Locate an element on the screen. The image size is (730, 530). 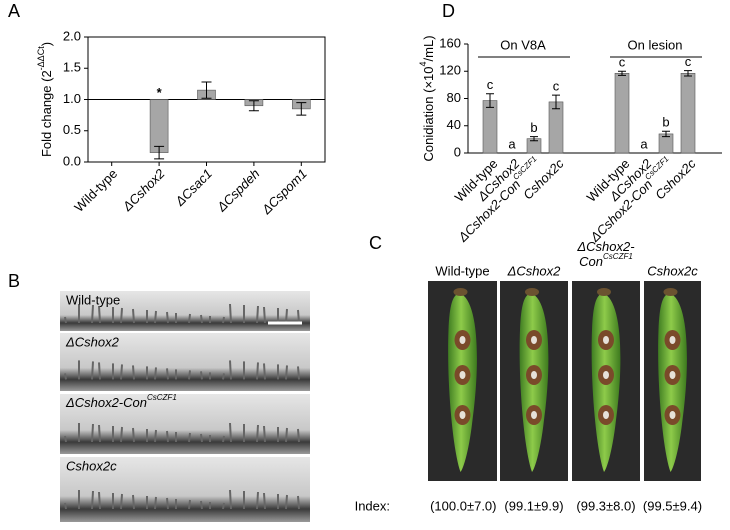
text-part: Conidiation (×10 is located at coordinates (428, 113).